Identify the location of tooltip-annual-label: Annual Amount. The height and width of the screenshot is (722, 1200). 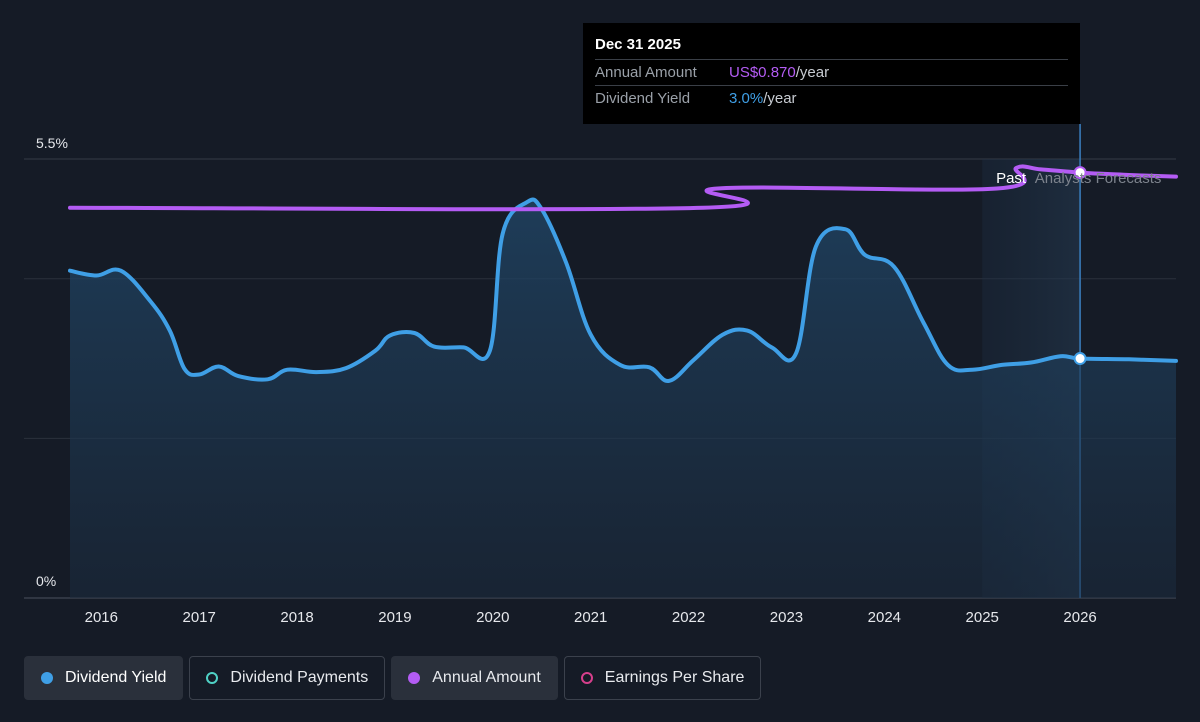
(646, 72).